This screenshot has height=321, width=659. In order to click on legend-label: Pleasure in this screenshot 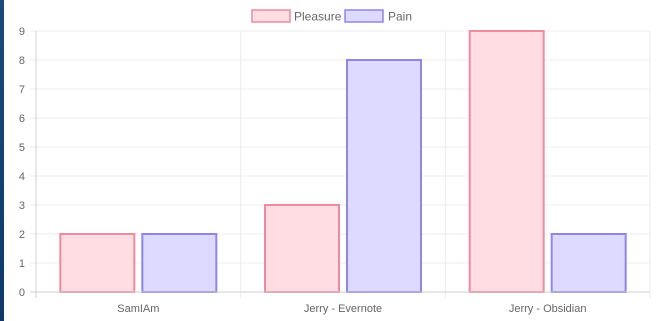, I will do `click(318, 17)`.